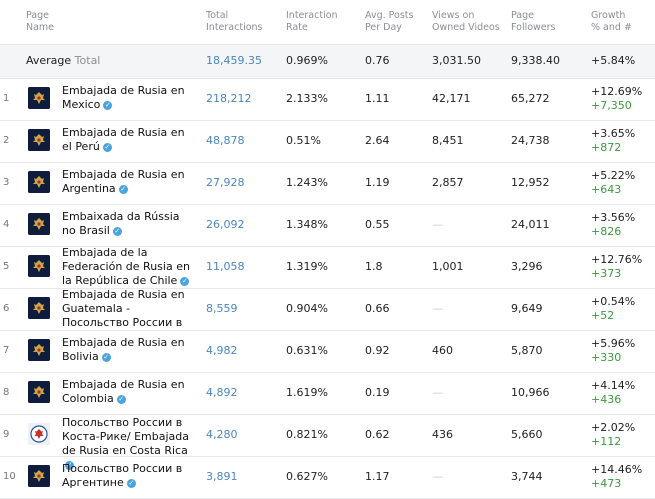 The height and width of the screenshot is (499, 655). Describe the element at coordinates (127, 140) in the screenshot. I see `page-name: Embajada de Rusia en el Perú ✓` at that location.